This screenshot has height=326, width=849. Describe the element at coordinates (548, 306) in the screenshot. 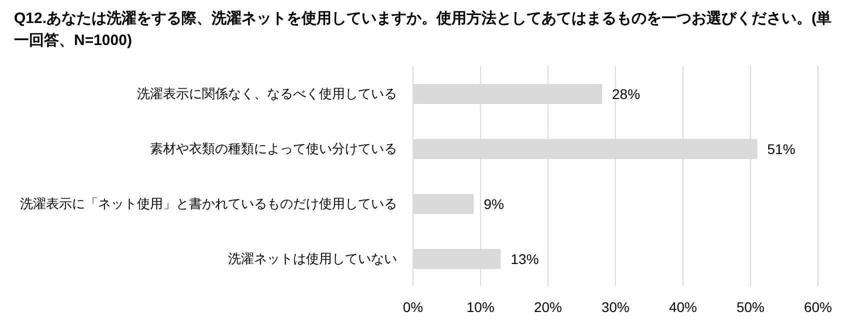

I see `x-tick-label: 20%` at that location.